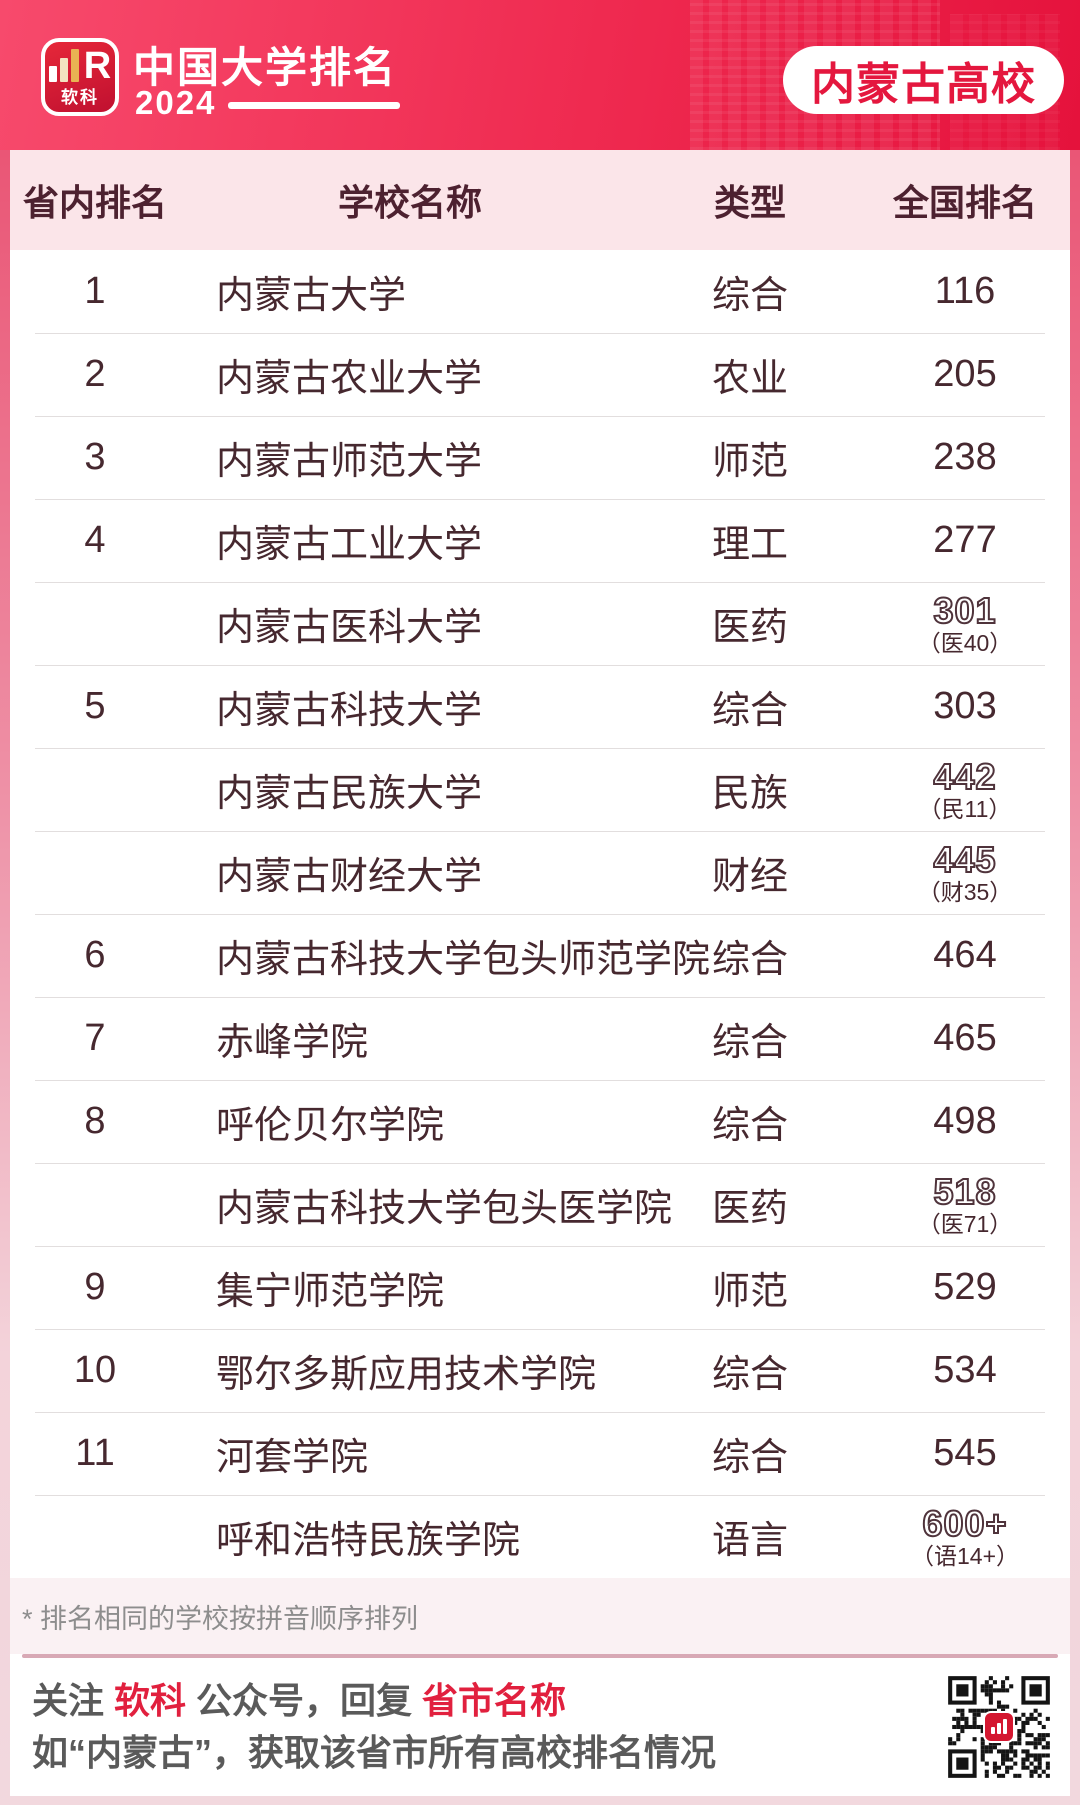 This screenshot has width=1080, height=1805. I want to click on national-rank-value: 518, so click(964, 1191).